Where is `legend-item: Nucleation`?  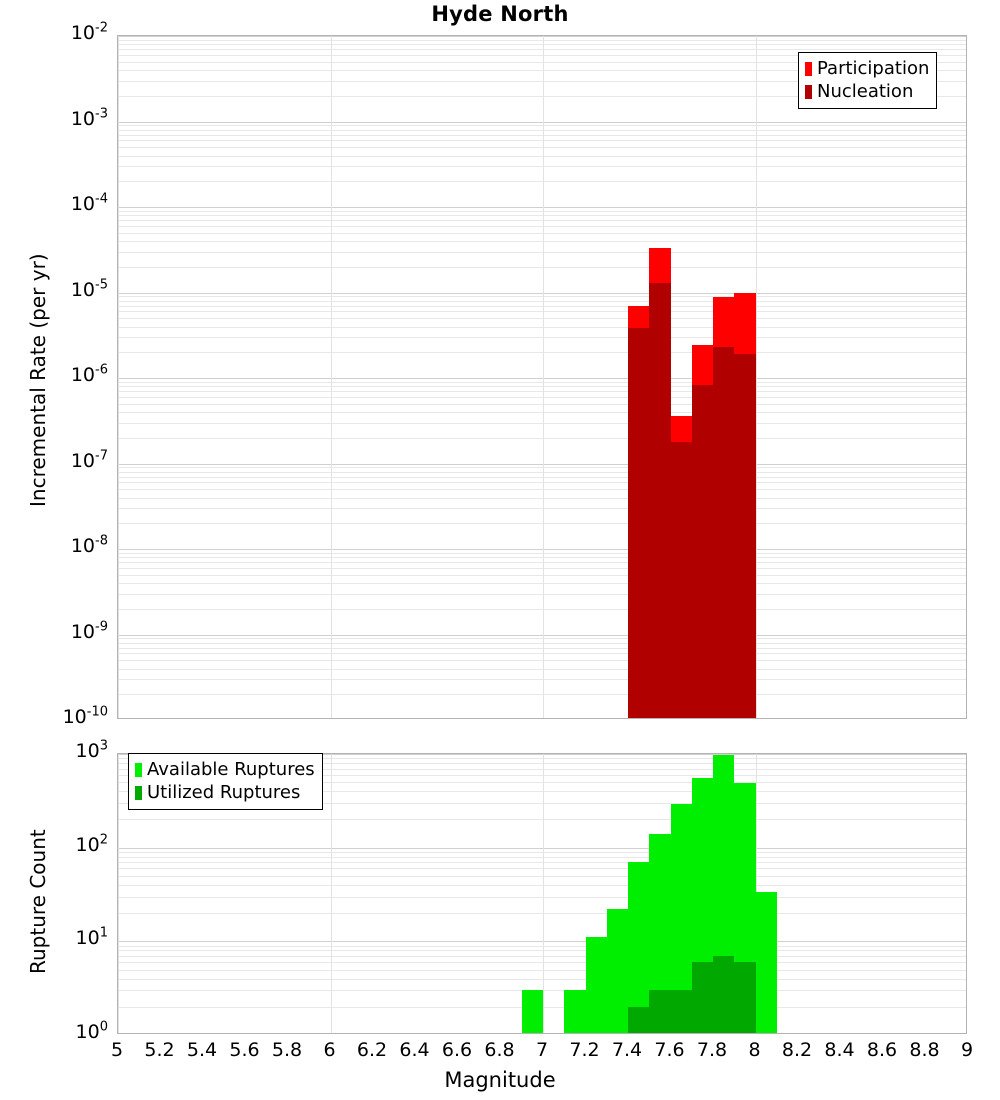 legend-item: Nucleation is located at coordinates (867, 91).